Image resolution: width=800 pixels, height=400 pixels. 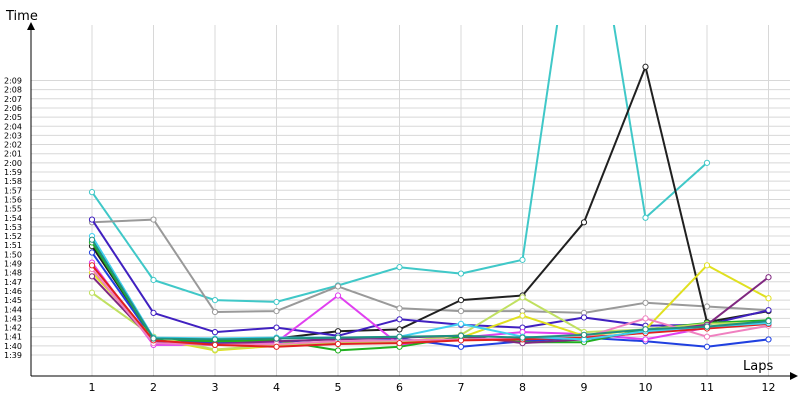 I want to click on y-tick-label: 1:39, so click(x=13, y=355).